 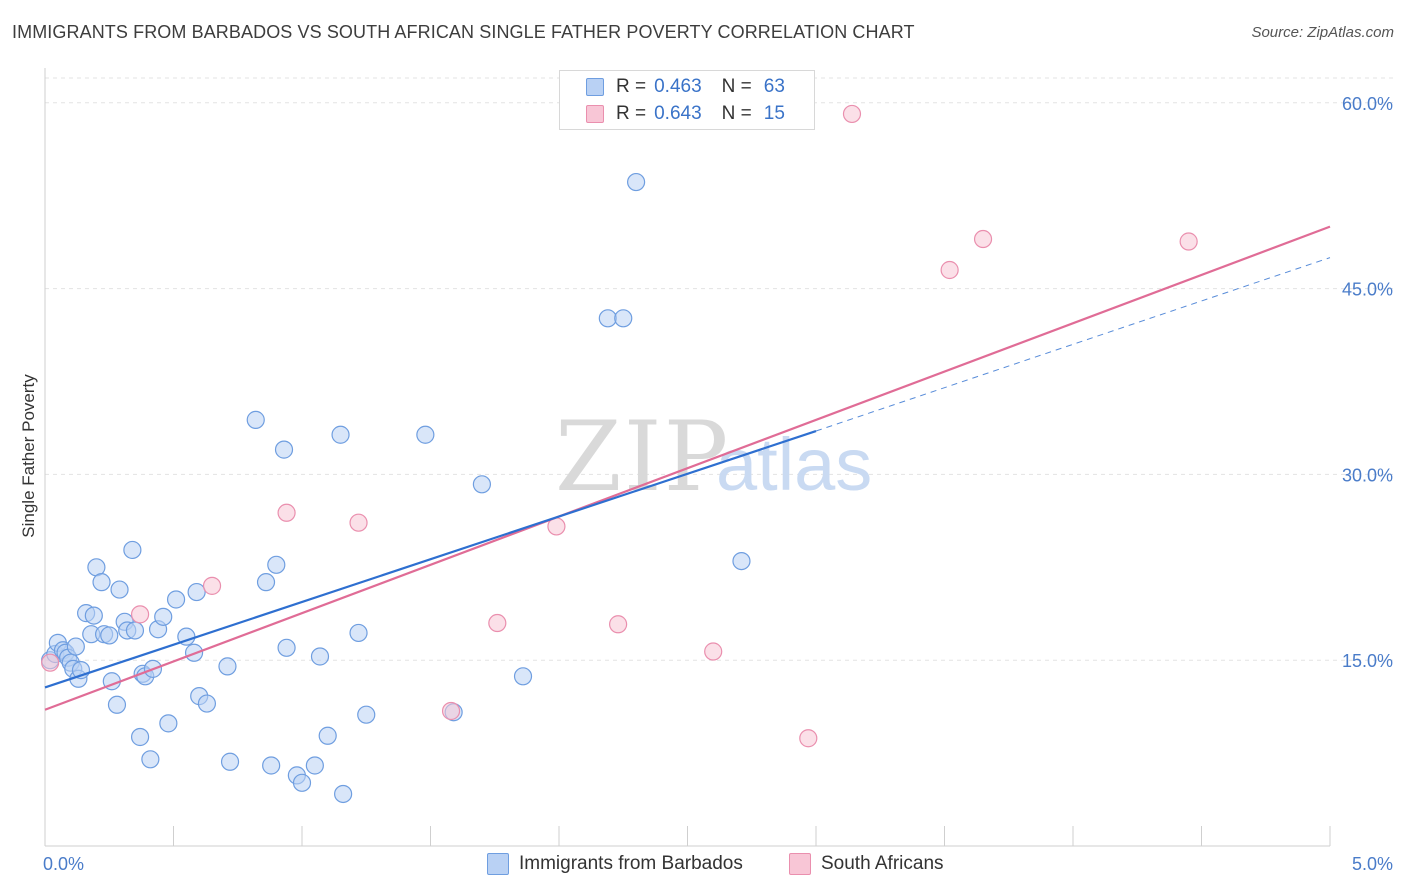 What do you see at coordinates (595, 87) in the screenshot?
I see `legend-swatch-barbados` at bounding box center [595, 87].